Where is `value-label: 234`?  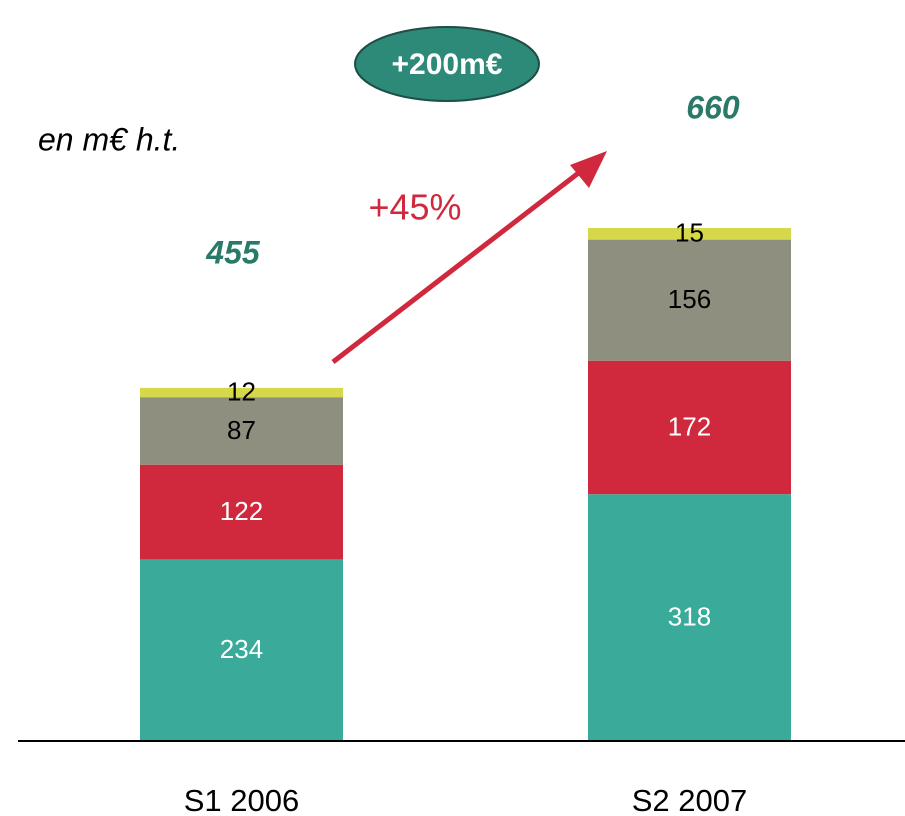
value-label: 234 is located at coordinates (241, 649).